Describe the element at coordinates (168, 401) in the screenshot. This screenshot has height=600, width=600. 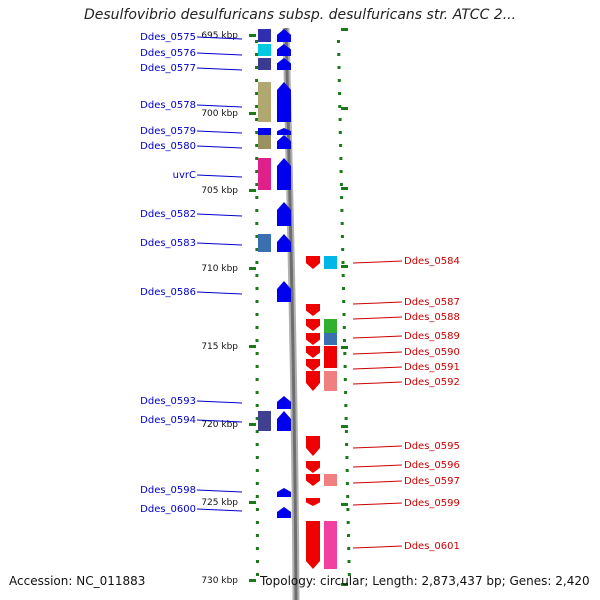
I see `left-gene-label: Ddes_0593` at that location.